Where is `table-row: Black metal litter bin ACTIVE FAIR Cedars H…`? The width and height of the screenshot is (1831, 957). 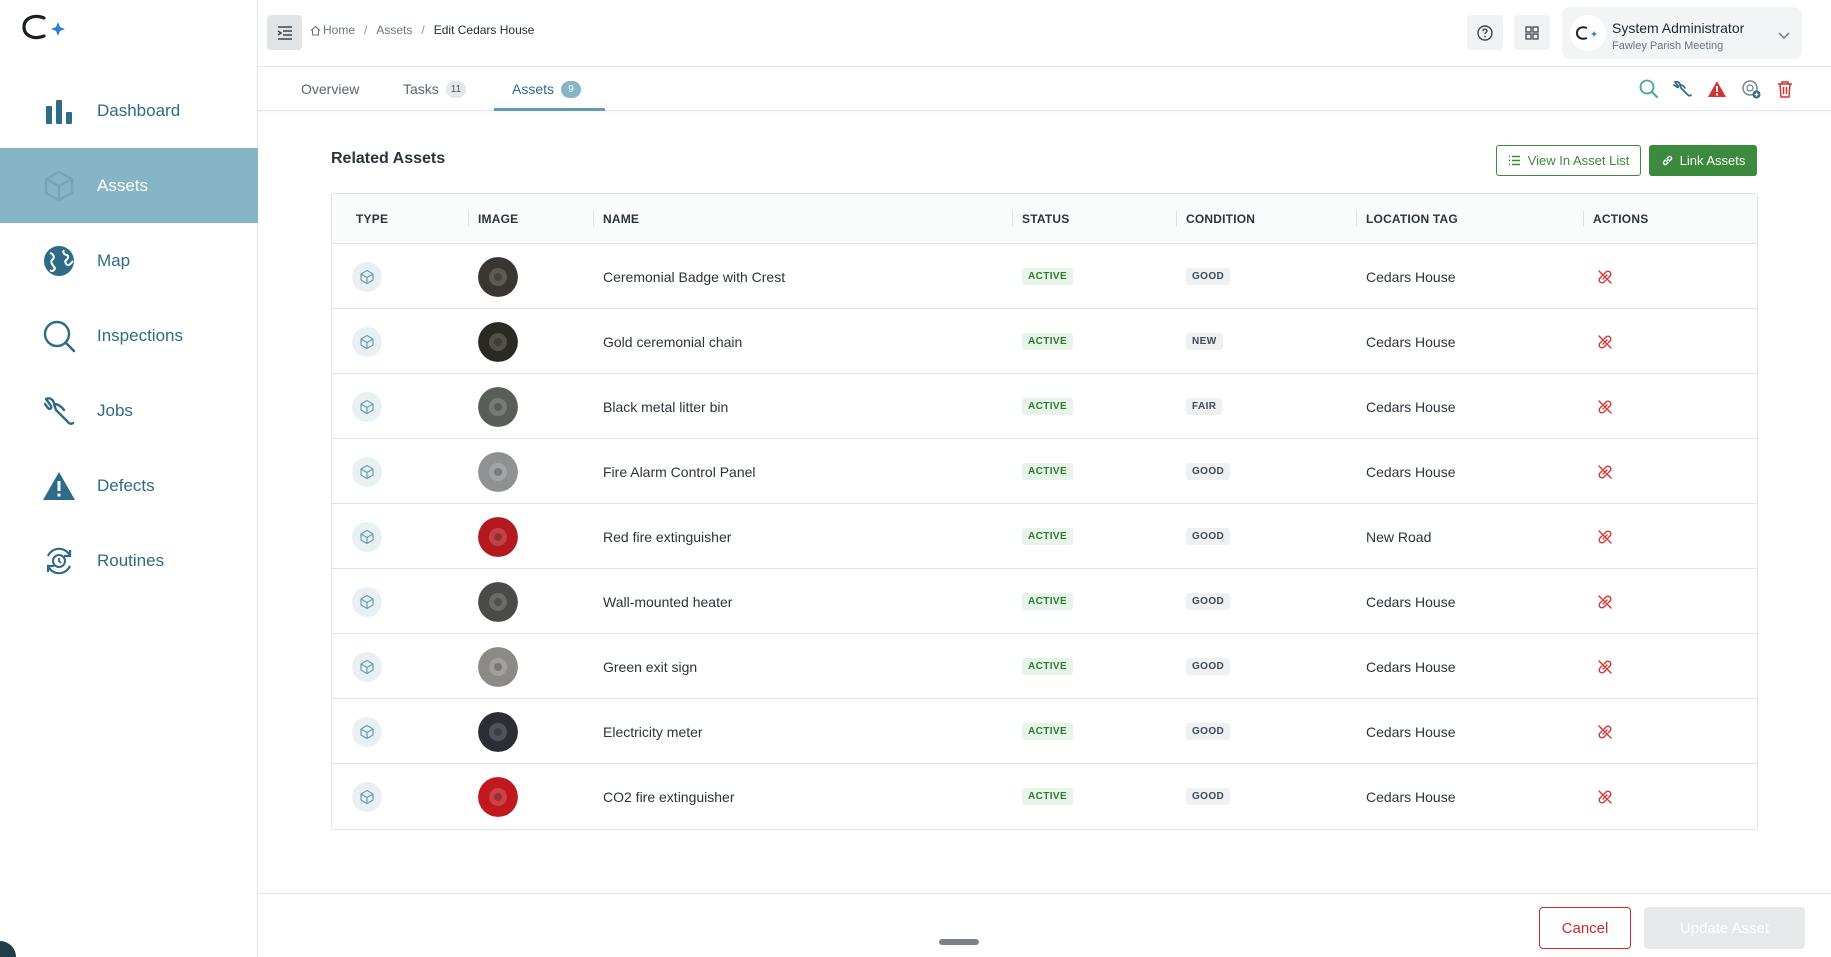 table-row: Black metal litter bin ACTIVE FAIR Cedars H… is located at coordinates (1044, 406).